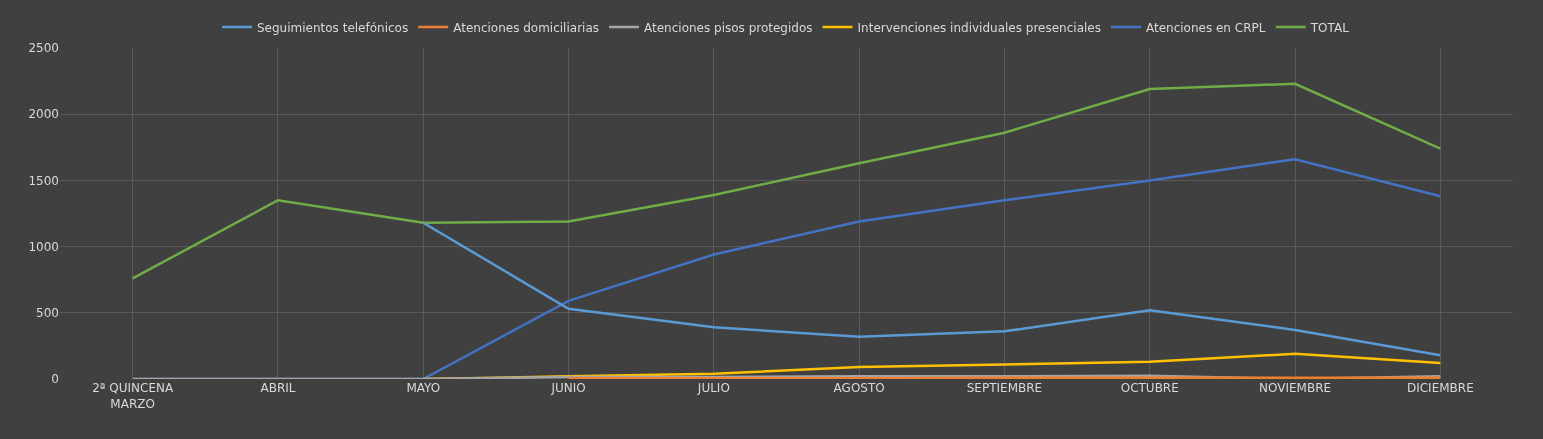 Image resolution: width=1543 pixels, height=439 pixels. I want to click on y-tick-label: 500, so click(47, 313).